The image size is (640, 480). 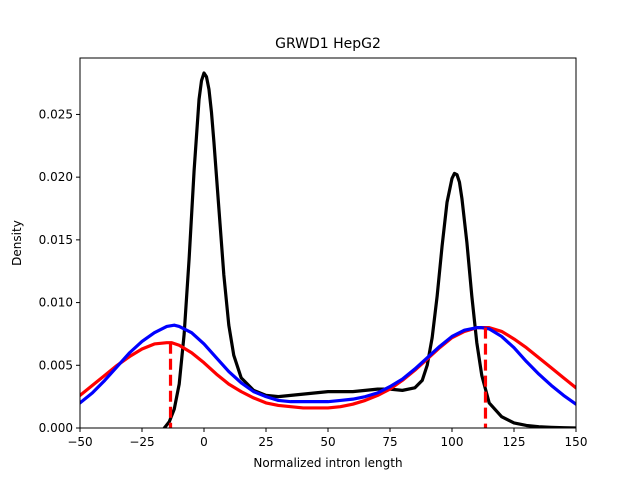 I want to click on y-tick-label: 0.010, so click(x=56, y=303).